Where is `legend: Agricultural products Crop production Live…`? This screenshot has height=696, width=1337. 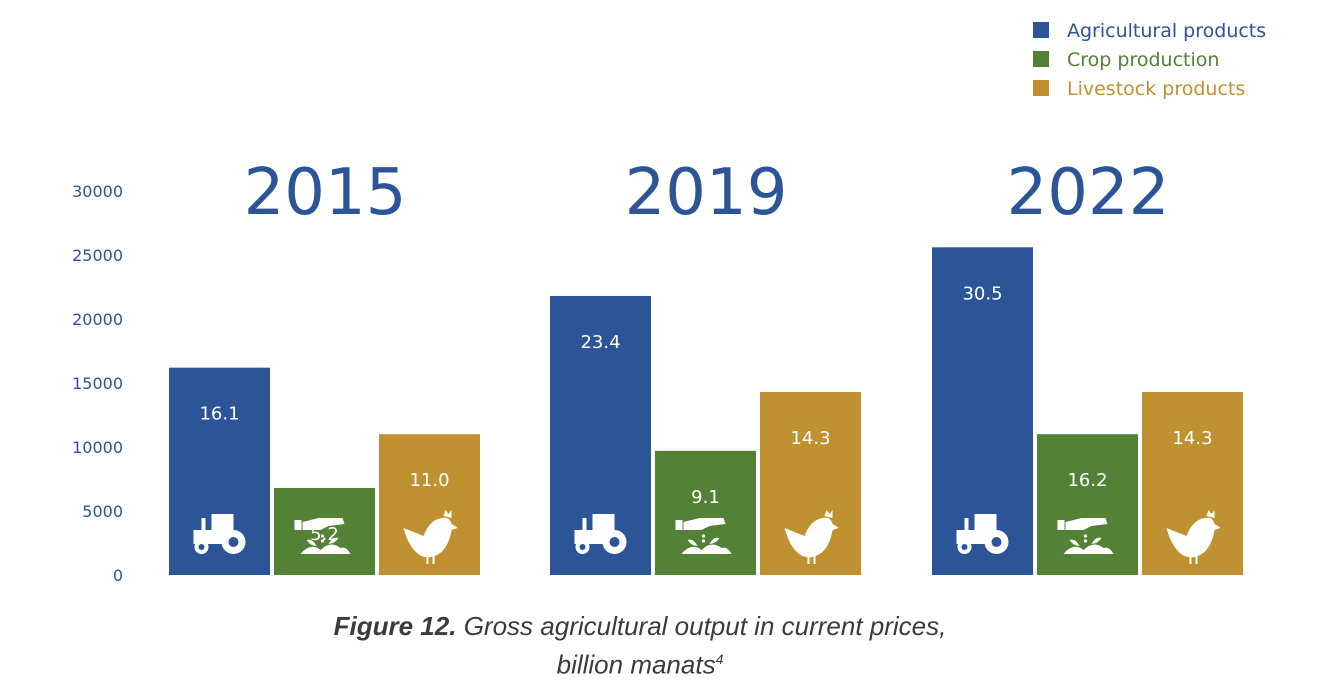
legend: Agricultural products Crop production Live… is located at coordinates (1149, 60).